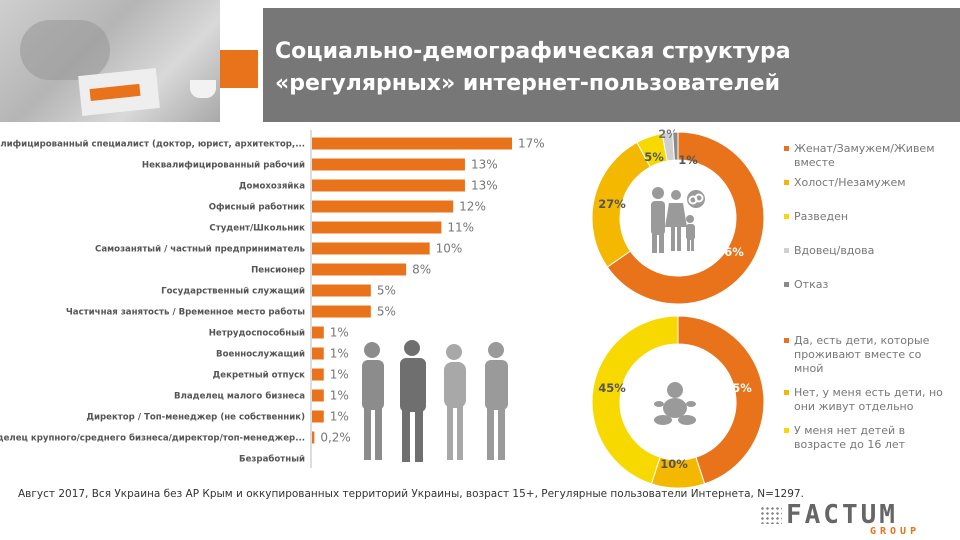 This screenshot has height=540, width=960. Describe the element at coordinates (531, 144) in the screenshot. I see `bar-value-label: 17%` at that location.